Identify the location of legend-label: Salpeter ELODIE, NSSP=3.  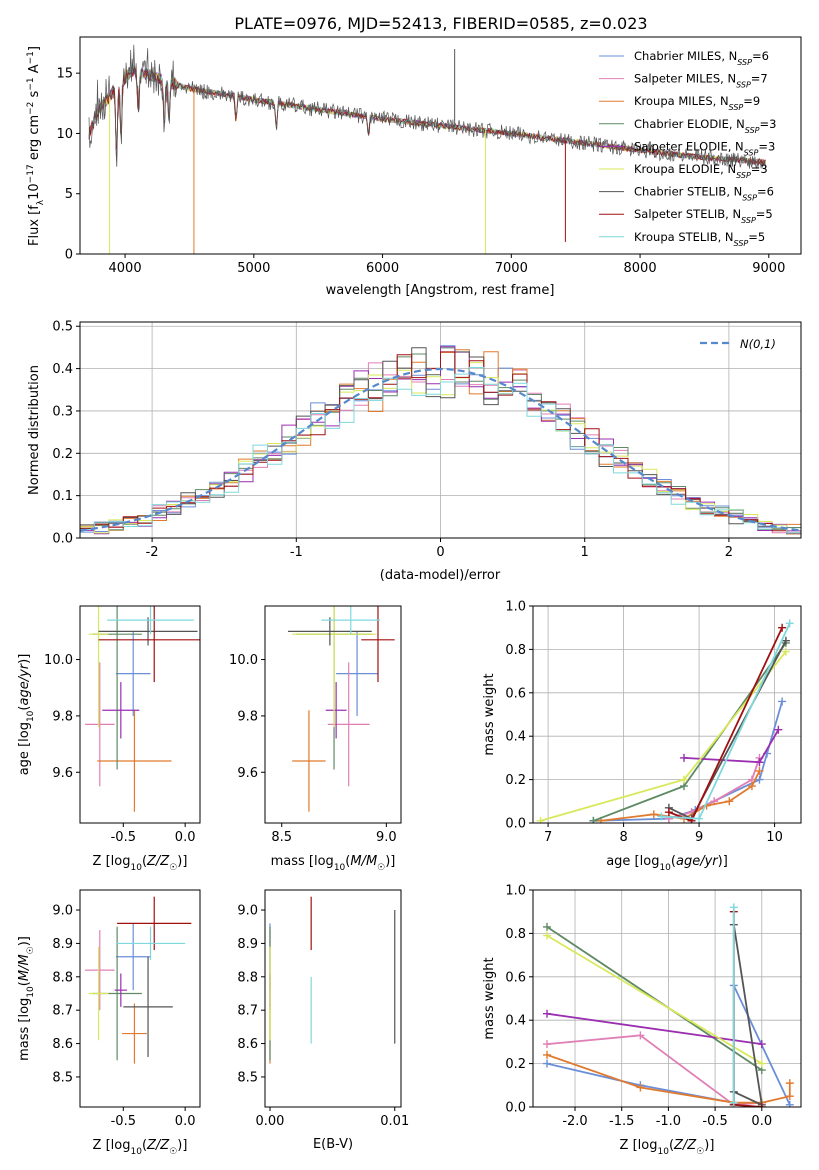
(704, 148).